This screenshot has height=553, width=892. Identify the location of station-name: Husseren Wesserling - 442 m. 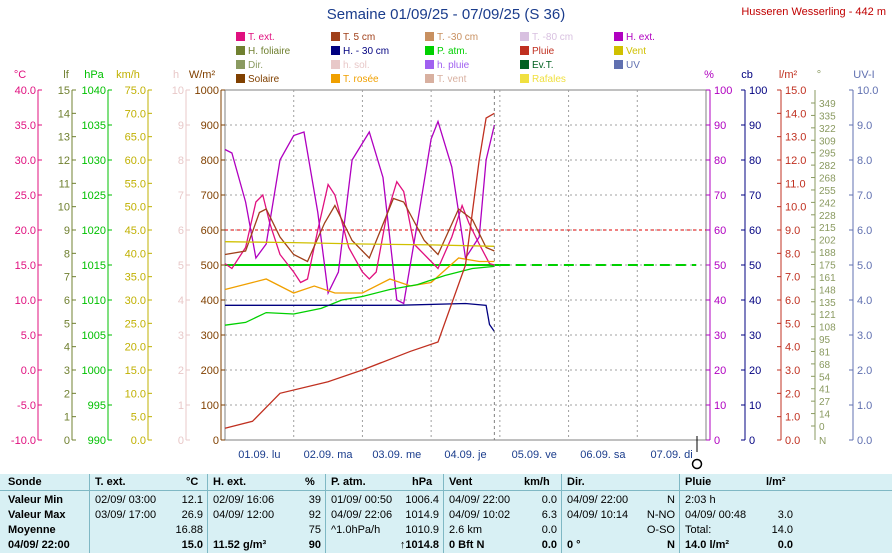
(813, 12).